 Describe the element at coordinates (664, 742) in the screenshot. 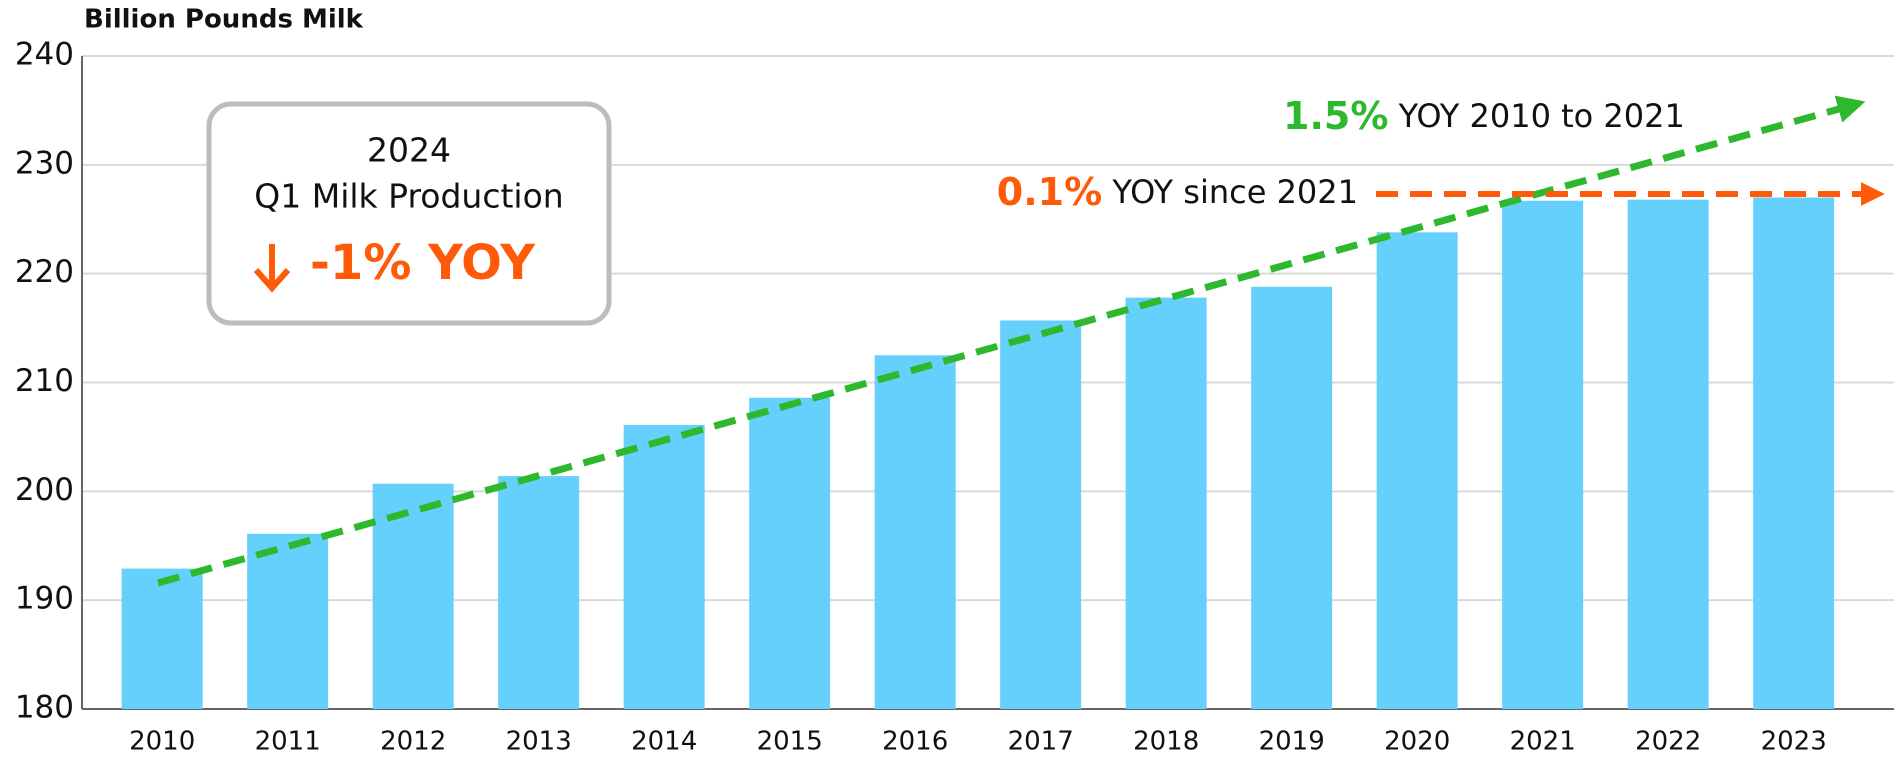

I see `x-tick-label: 2014` at that location.